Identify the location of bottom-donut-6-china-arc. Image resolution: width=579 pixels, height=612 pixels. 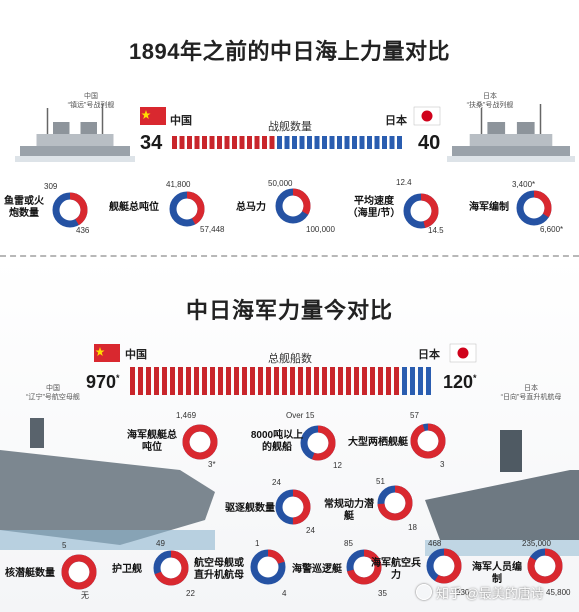
(171, 568).